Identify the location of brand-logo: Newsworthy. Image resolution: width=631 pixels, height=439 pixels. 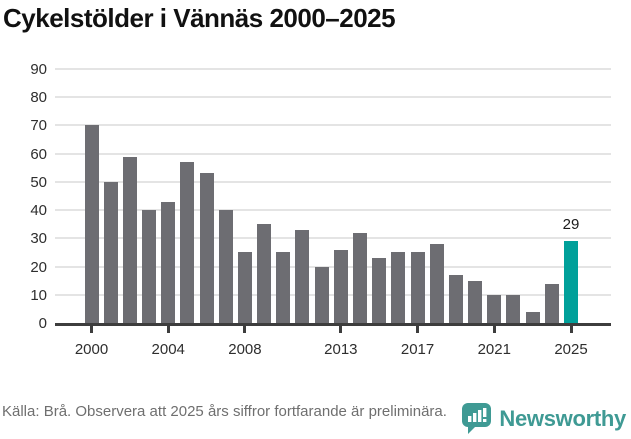
(543, 418).